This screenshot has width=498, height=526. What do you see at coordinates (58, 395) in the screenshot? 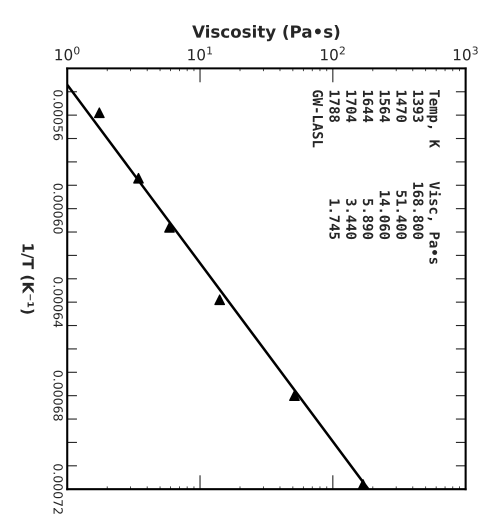
I see `y-tick-label: 0.00068` at bounding box center [58, 395].